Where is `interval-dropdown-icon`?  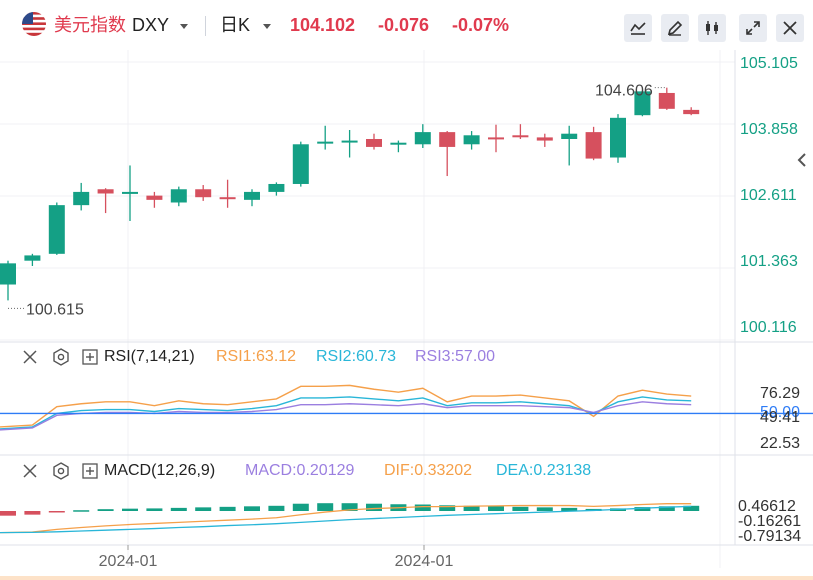
interval-dropdown-icon is located at coordinates (267, 26).